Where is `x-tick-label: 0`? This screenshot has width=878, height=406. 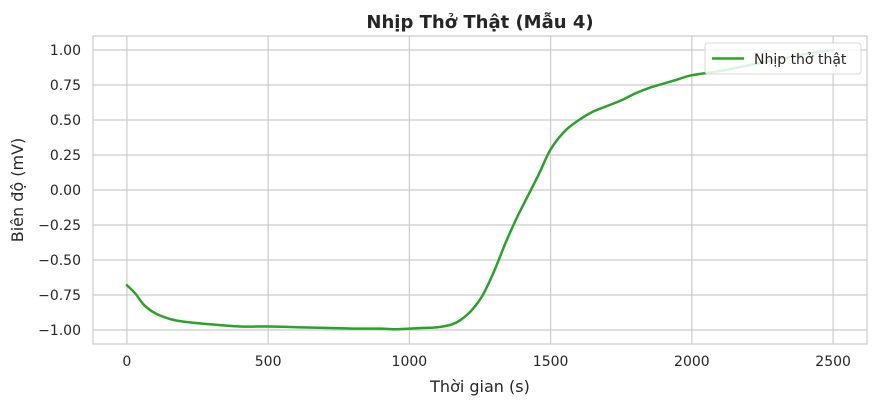
x-tick-label: 0 is located at coordinates (126, 362).